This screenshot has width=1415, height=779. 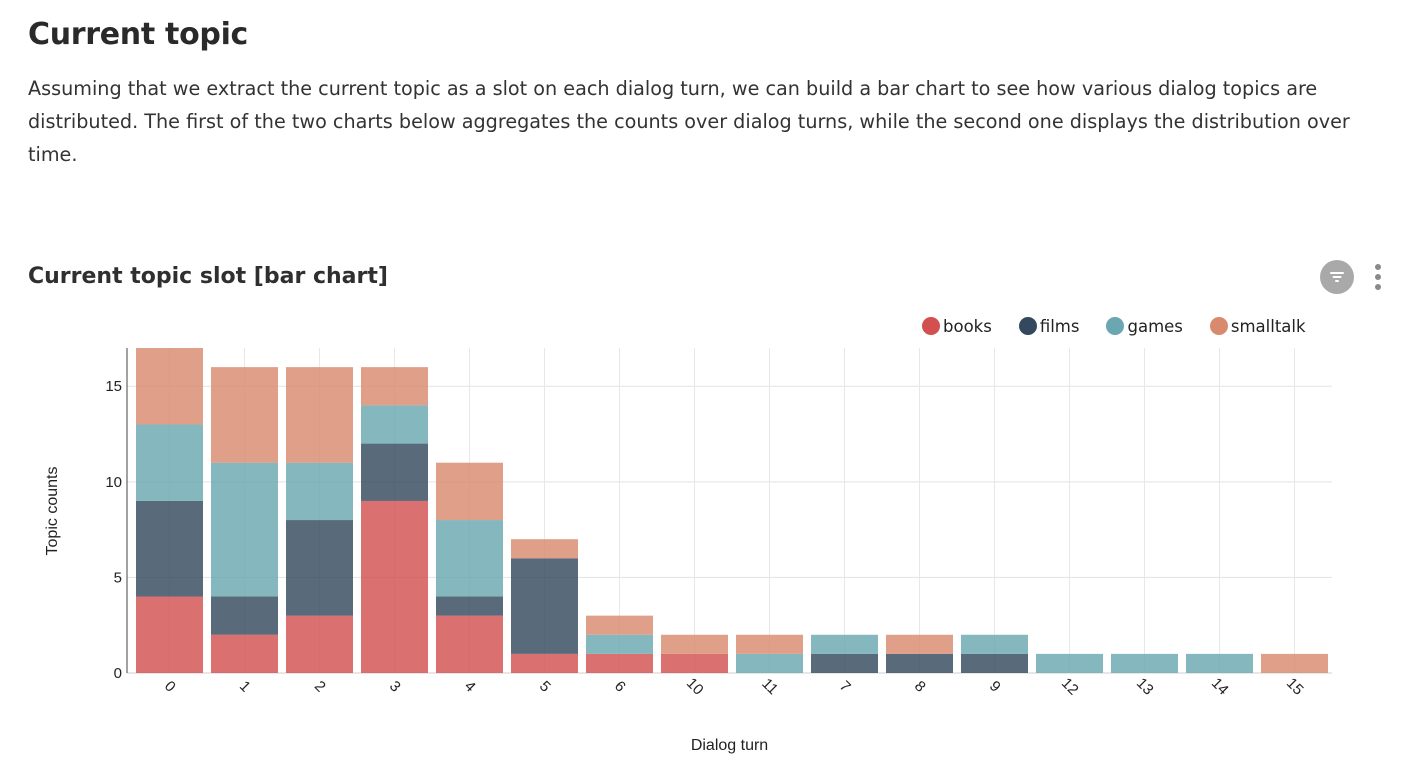 I want to click on x-tick-label: 6, so click(x=620, y=687).